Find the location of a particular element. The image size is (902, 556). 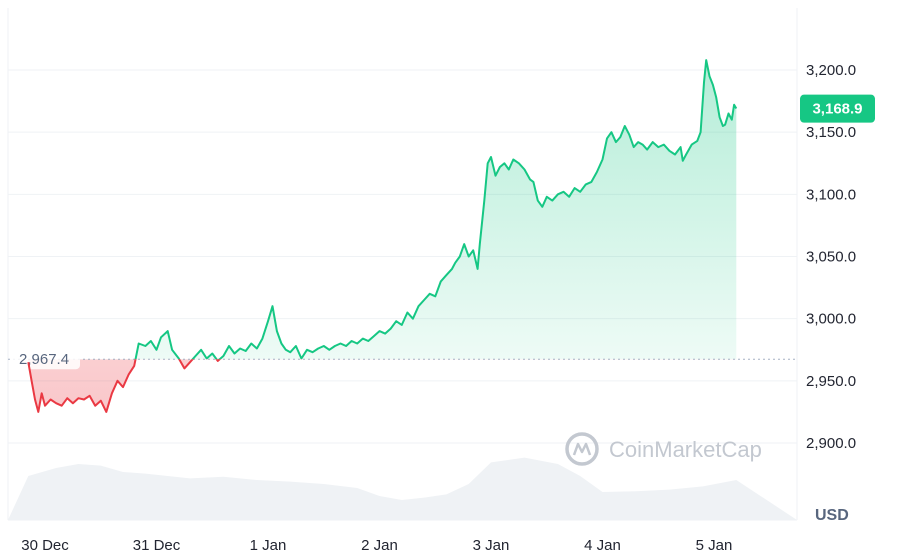

y-tick-label: 3,100.0 is located at coordinates (831, 194).